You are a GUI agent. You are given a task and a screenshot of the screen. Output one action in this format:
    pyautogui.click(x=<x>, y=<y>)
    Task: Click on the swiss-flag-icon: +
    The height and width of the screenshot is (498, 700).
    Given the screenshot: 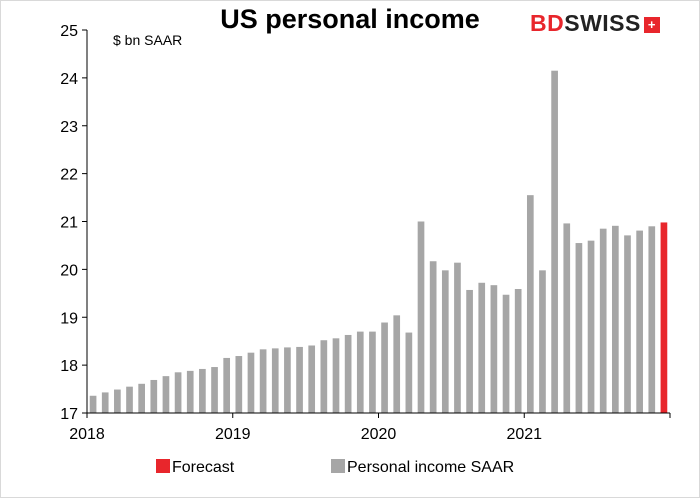 What is the action you would take?
    pyautogui.click(x=651, y=25)
    